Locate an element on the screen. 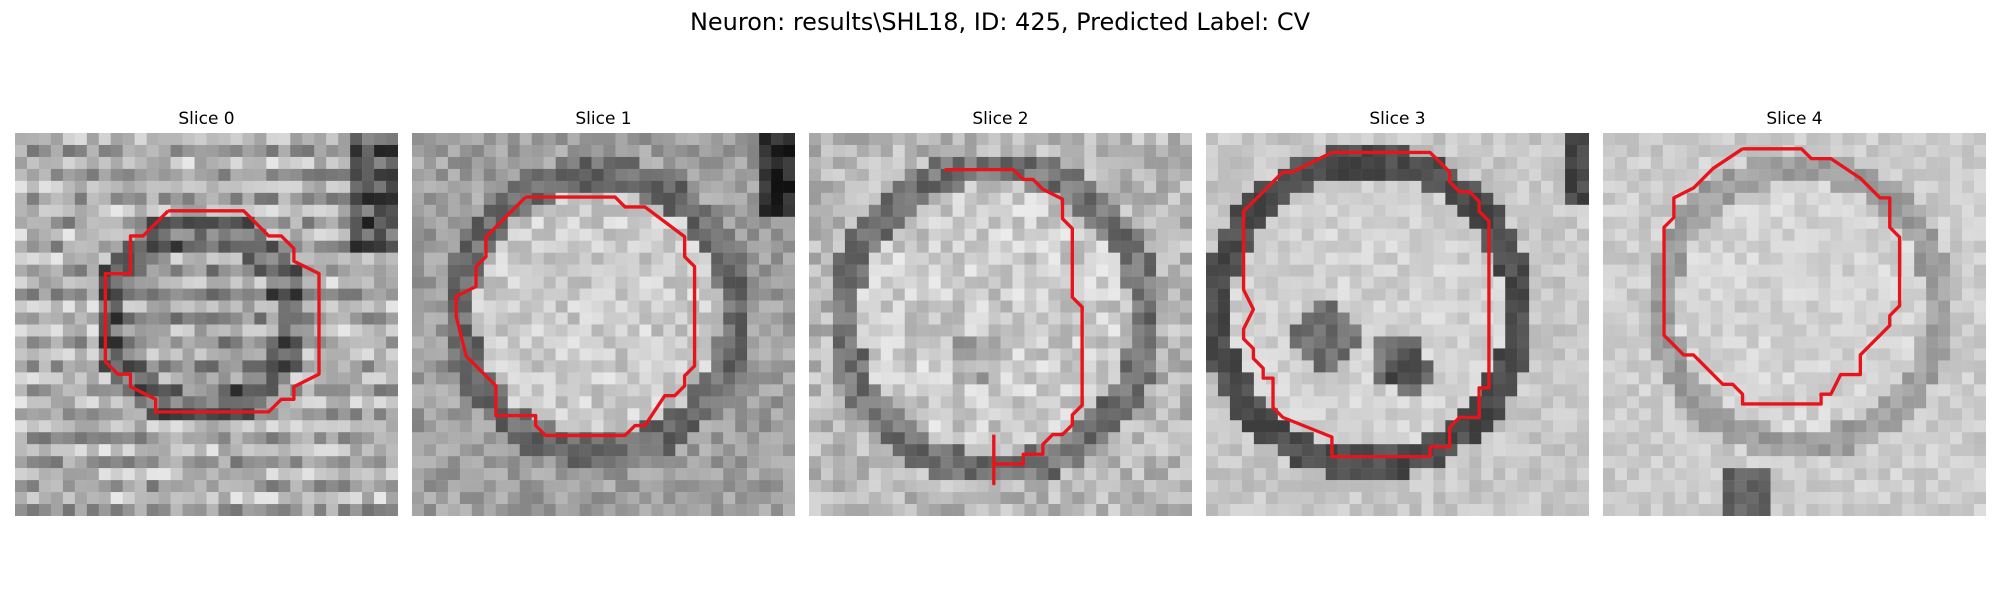 The width and height of the screenshot is (2000, 600). slice-title: Slice 3 is located at coordinates (1397, 119).